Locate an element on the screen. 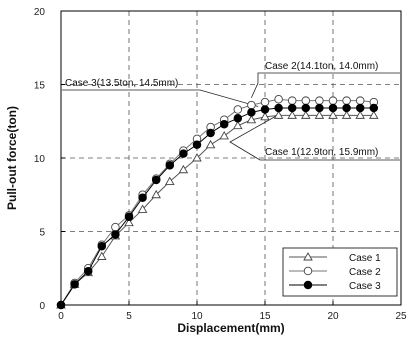  x-axis-label: Displacement(mm) is located at coordinates (230, 328).